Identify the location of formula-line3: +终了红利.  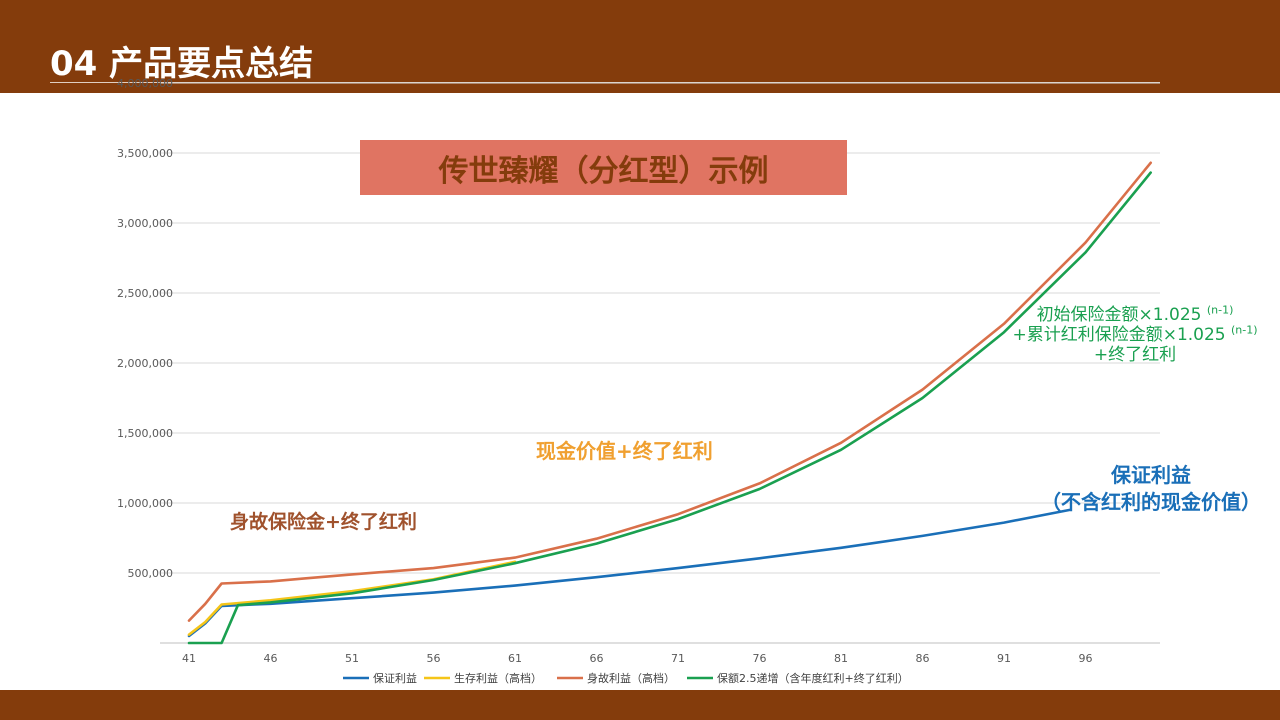
(1135, 355).